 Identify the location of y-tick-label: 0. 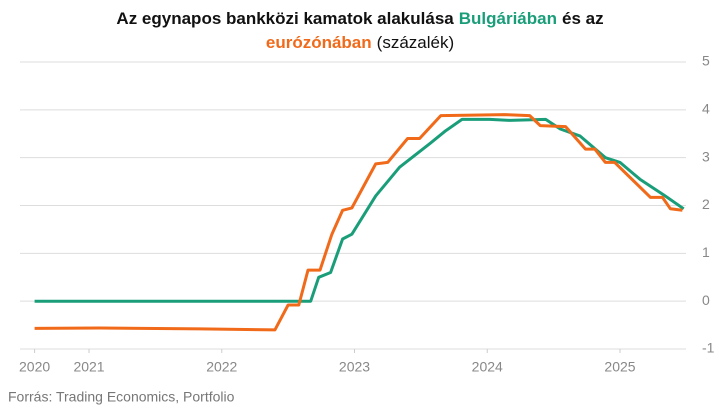
(706, 300).